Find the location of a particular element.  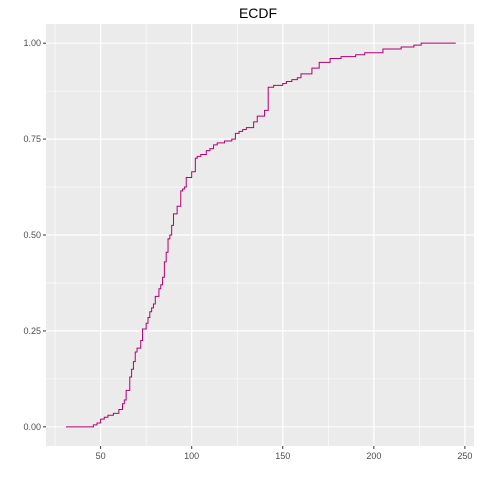

y-tick-label: 1.00 is located at coordinates (32, 43).